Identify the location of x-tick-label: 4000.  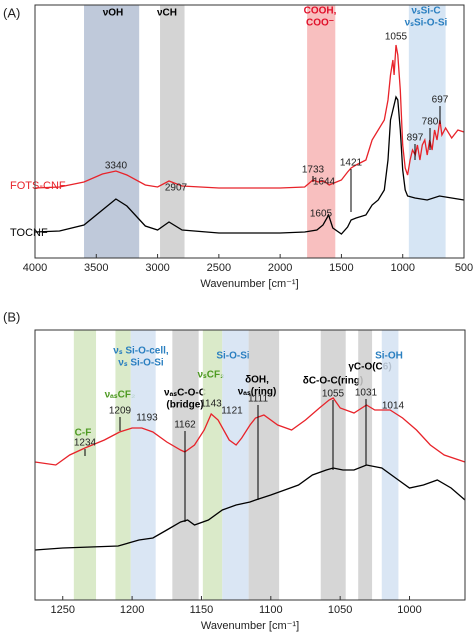
(35, 268).